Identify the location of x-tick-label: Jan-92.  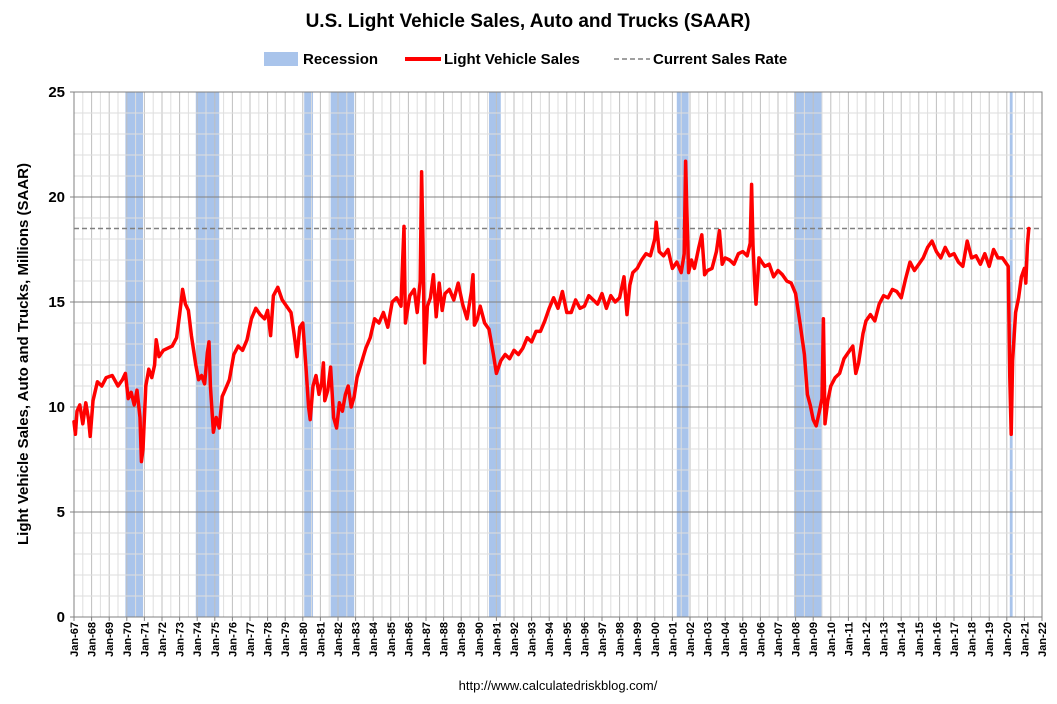
(515, 639).